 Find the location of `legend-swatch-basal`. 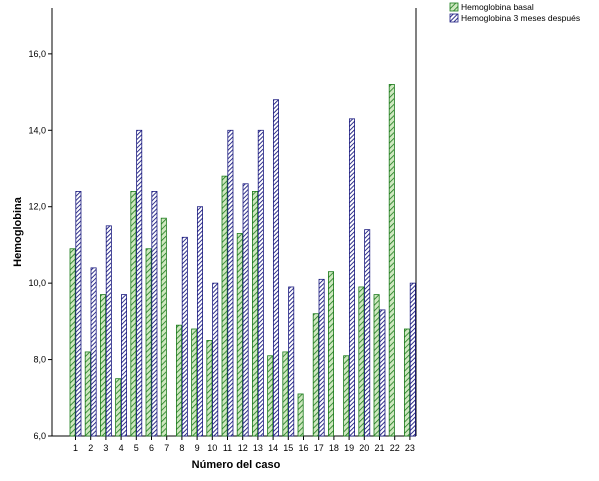

legend-swatch-basal is located at coordinates (454, 7).